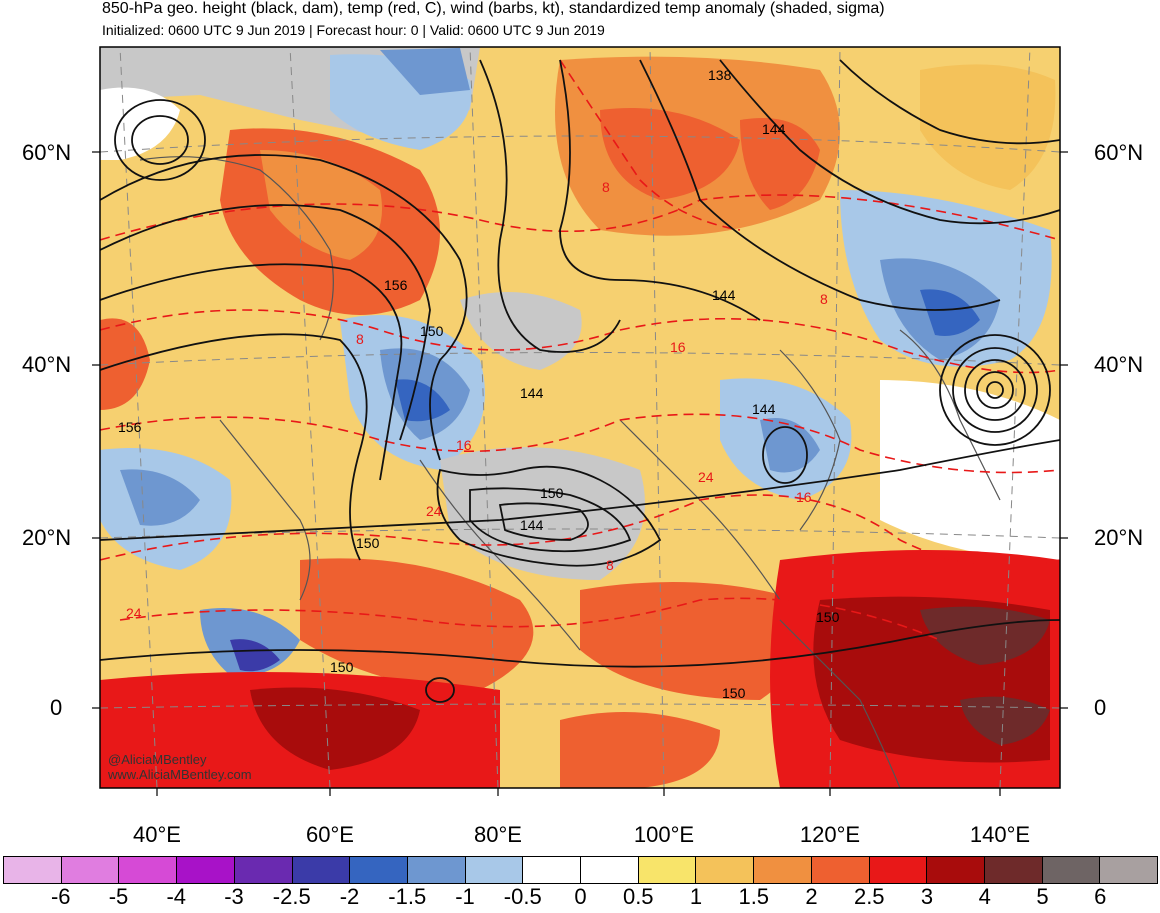  What do you see at coordinates (664, 834) in the screenshot?
I see `lon-label: 100°E` at bounding box center [664, 834].